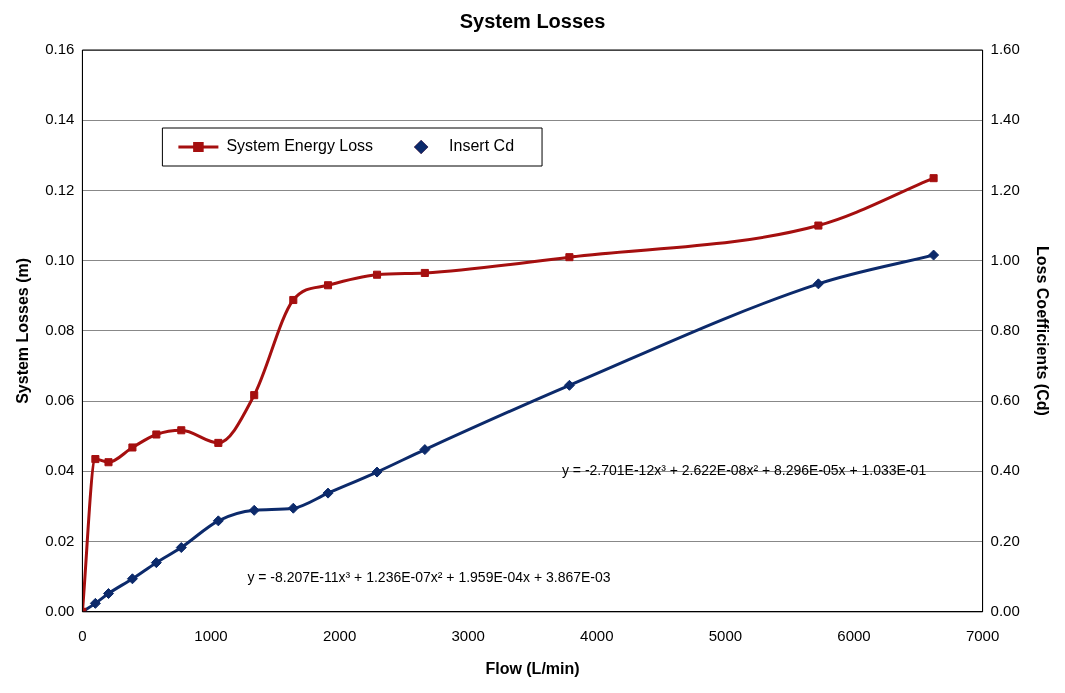 This screenshot has height=693, width=1065. I want to click on chart-title: System Losses, so click(532, 20).